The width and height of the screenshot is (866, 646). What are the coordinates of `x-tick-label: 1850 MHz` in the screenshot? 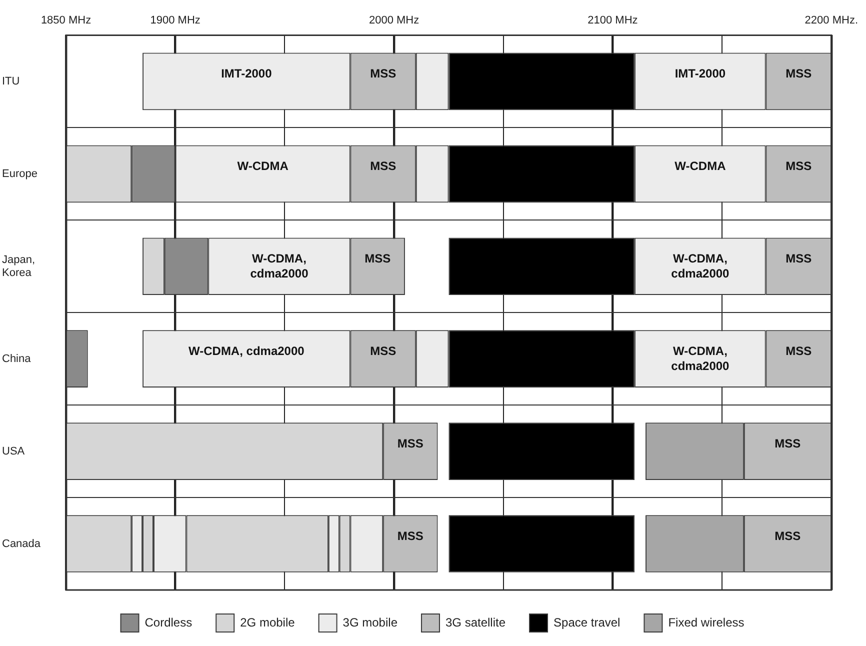 It's located at (66, 20).